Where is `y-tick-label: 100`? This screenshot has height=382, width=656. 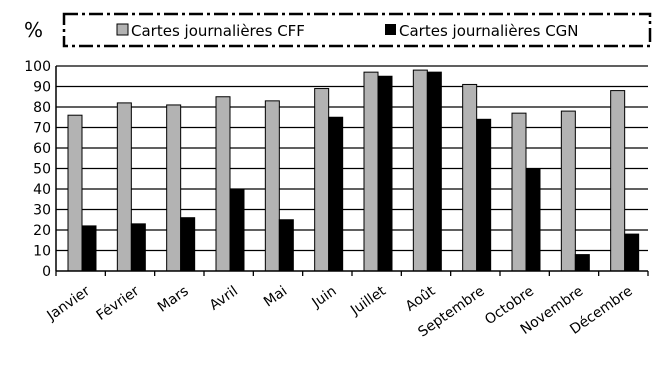
y-tick-label: 100 is located at coordinates (37, 67).